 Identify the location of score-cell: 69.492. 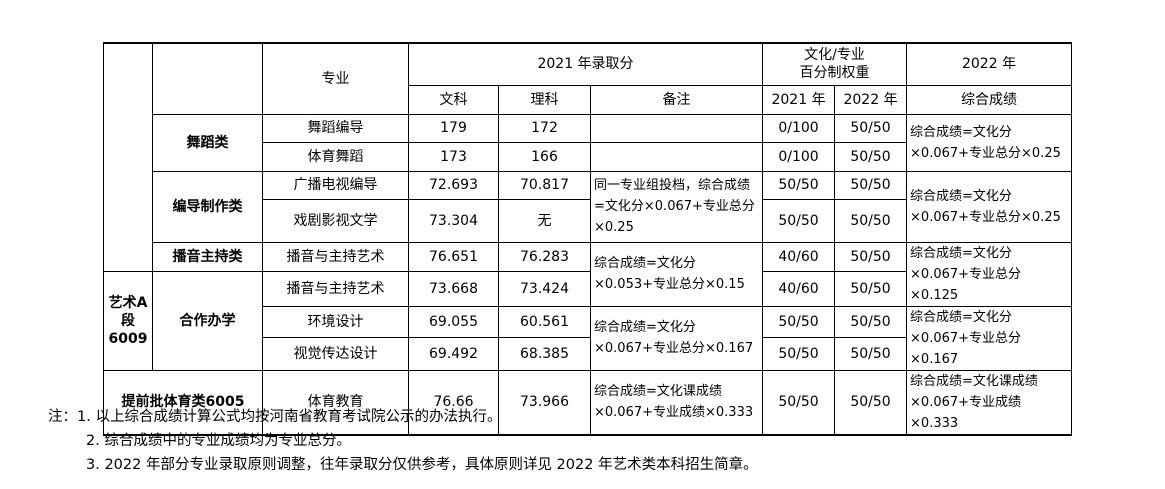
(453, 353).